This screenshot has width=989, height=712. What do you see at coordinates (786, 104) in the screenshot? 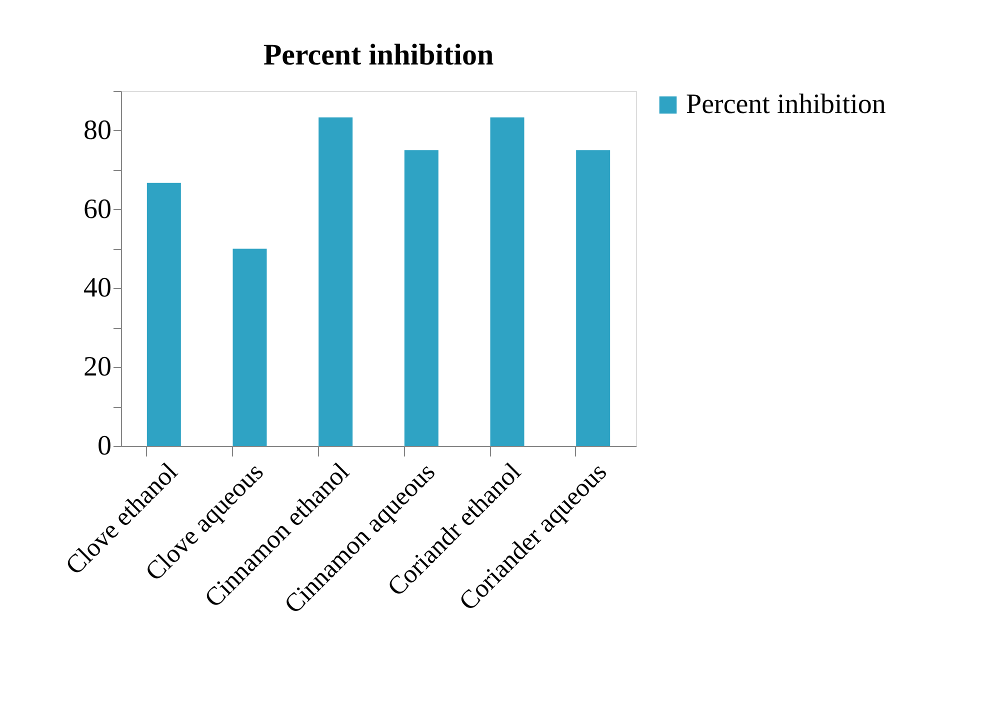
I see `legend-label: Percent inhibition` at bounding box center [786, 104].